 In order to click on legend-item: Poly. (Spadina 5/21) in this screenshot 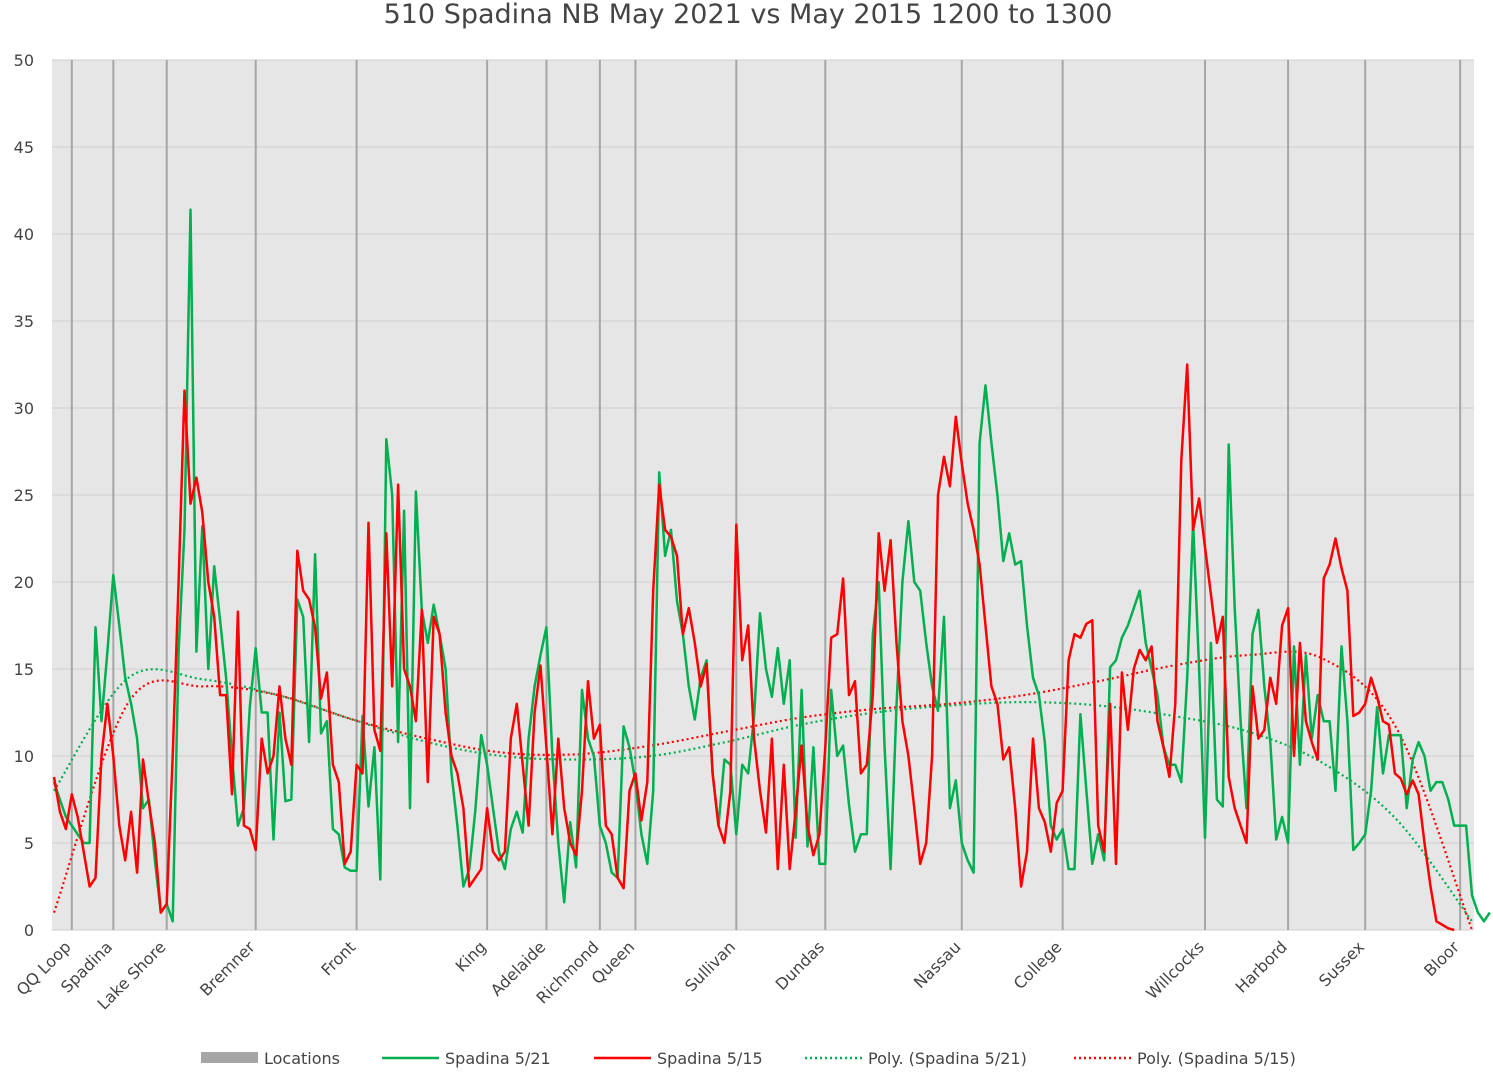, I will do `click(916, 1058)`.